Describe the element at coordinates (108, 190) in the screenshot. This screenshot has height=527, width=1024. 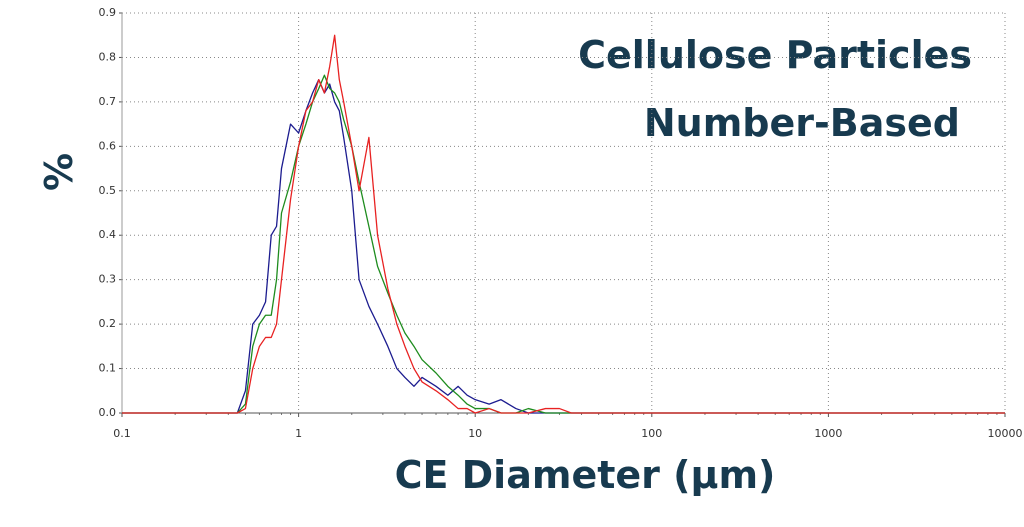
I see `y-tick-label: 0.5` at that location.